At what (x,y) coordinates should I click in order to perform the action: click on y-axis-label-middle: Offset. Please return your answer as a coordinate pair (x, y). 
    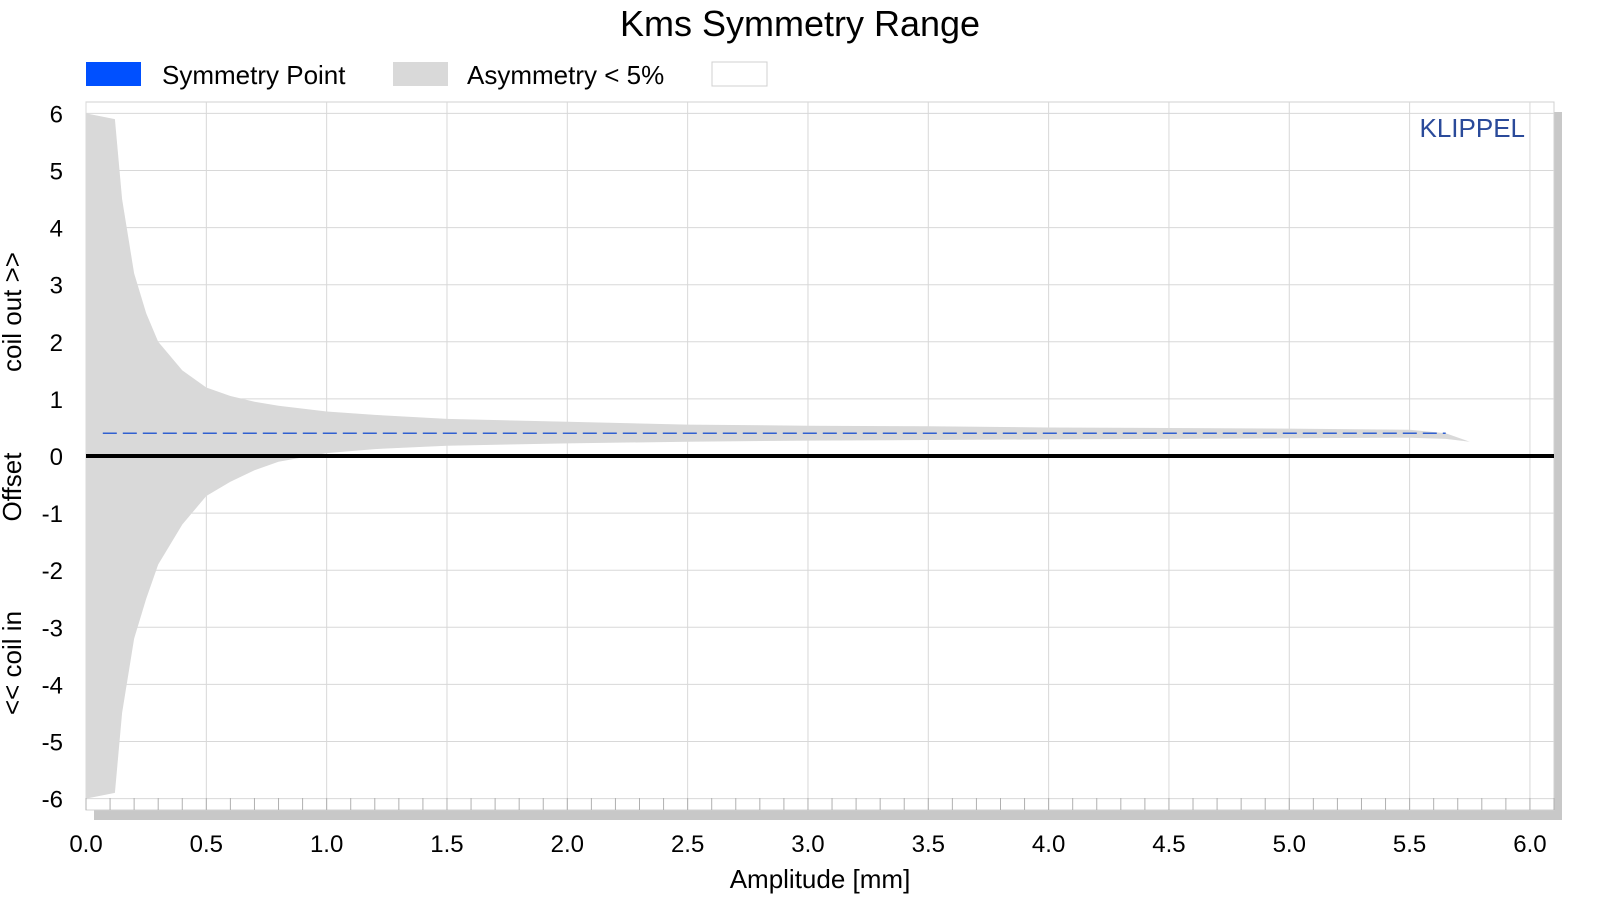
    Looking at the image, I should click on (13, 487).